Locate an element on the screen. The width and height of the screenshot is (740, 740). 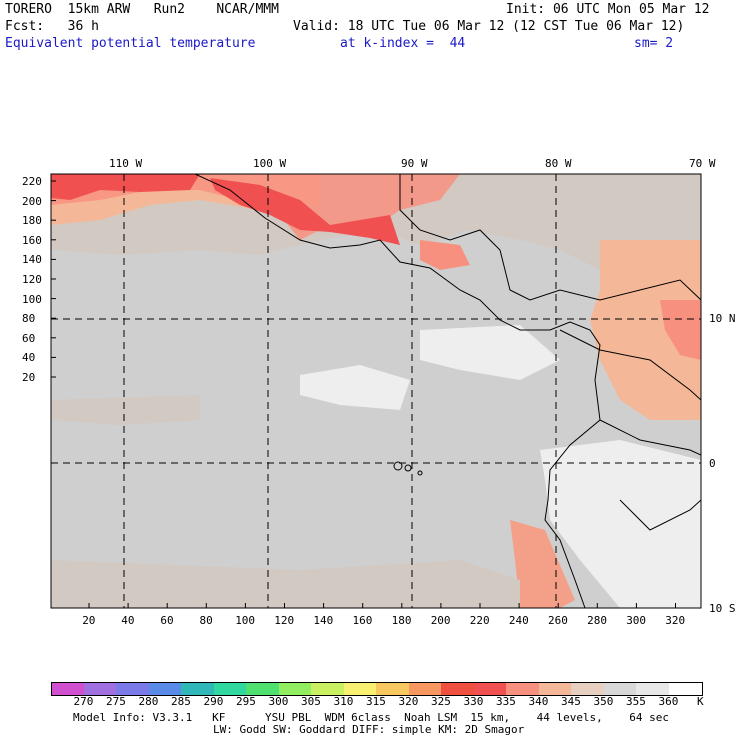
colorbar-level-label: 330 is located at coordinates (473, 701).